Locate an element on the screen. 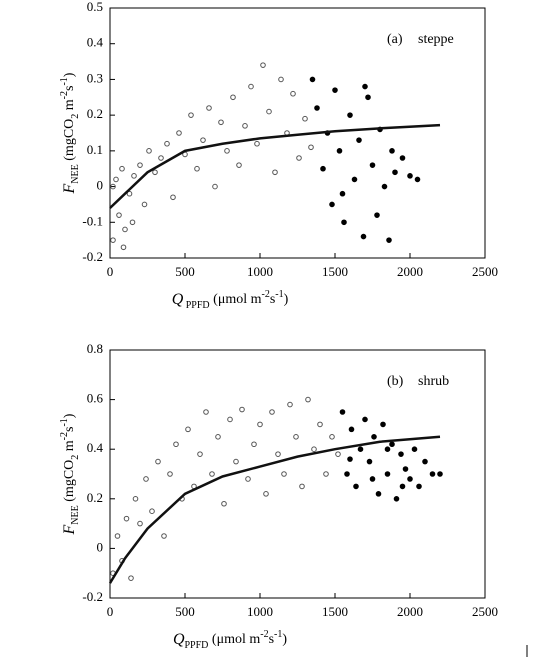  y-tick-label: -0.2 is located at coordinates (92, 596).